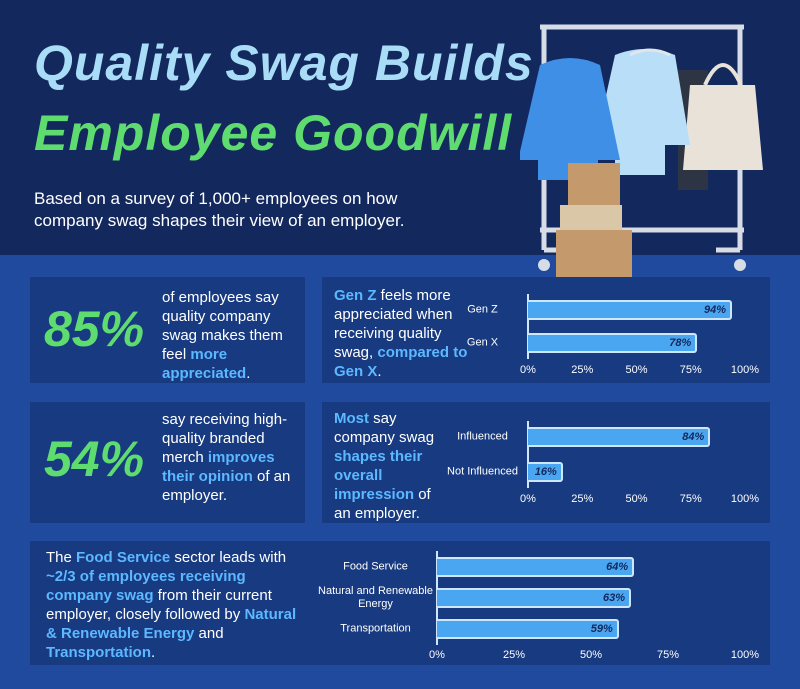 Image resolution: width=800 pixels, height=689 pixels. Describe the element at coordinates (351, 418) in the screenshot. I see `highlight-text: Most` at that location.